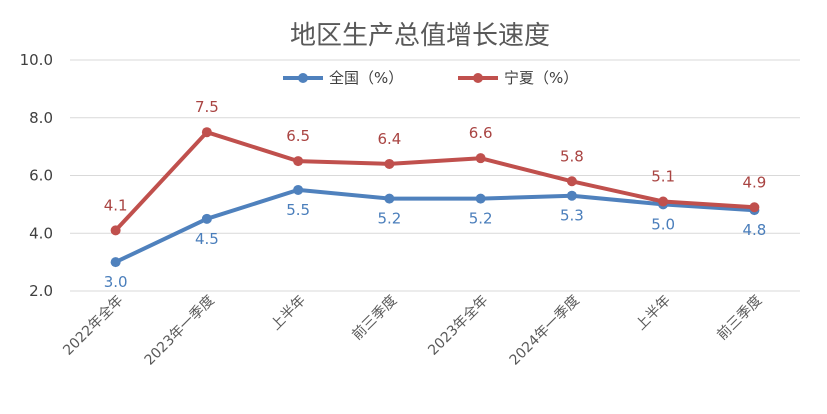 This screenshot has height=414, width=827. Describe the element at coordinates (116, 282) in the screenshot. I see `data-label: 3.0` at that location.